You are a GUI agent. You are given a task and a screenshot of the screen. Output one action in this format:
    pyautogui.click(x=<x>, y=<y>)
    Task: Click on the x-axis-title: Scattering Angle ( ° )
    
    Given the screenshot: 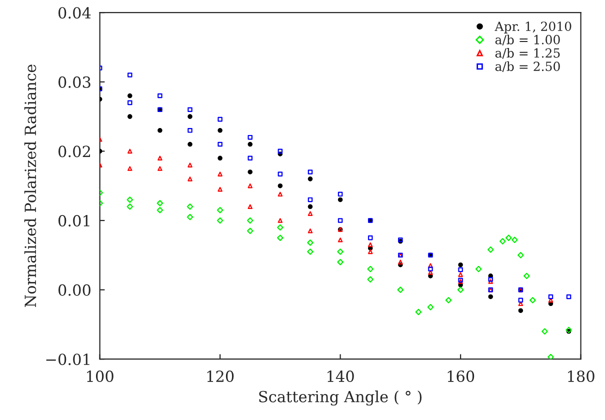 What is the action you would take?
    pyautogui.click(x=340, y=398)
    